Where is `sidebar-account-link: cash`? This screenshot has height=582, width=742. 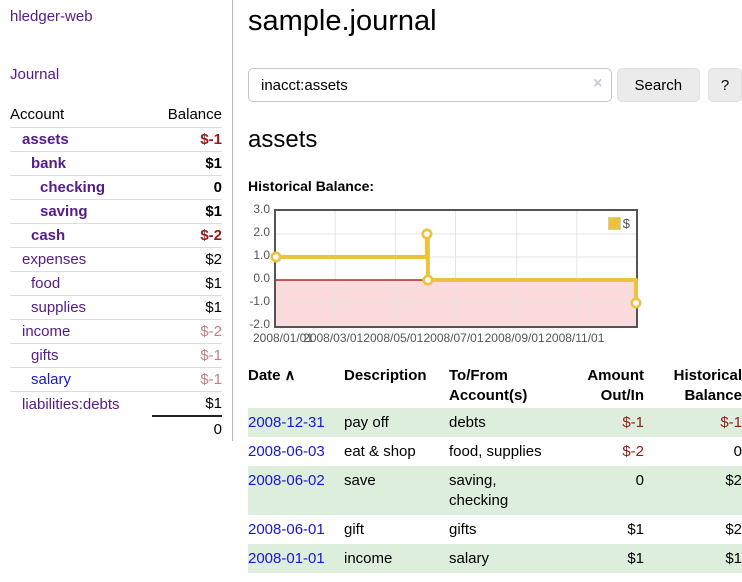
sidebar-account-link: cash is located at coordinates (48, 235).